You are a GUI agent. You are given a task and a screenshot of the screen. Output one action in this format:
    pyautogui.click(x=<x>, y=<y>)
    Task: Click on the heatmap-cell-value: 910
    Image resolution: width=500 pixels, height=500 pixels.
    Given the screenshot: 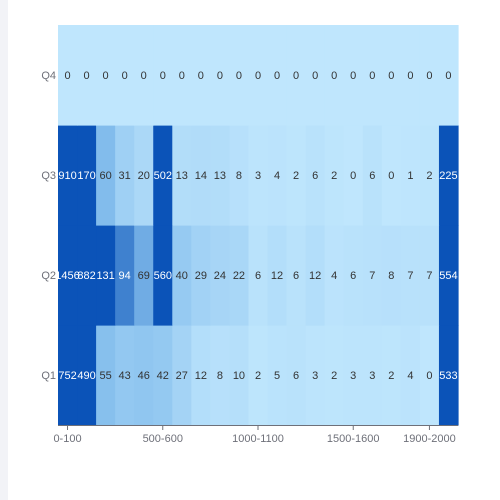 What is the action you would take?
    pyautogui.click(x=67, y=176)
    